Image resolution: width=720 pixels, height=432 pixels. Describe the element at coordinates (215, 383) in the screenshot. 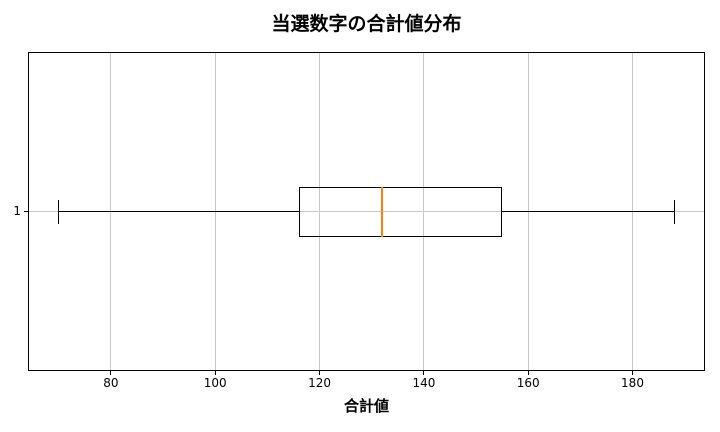

I see `x-tick-label: 100` at that location.